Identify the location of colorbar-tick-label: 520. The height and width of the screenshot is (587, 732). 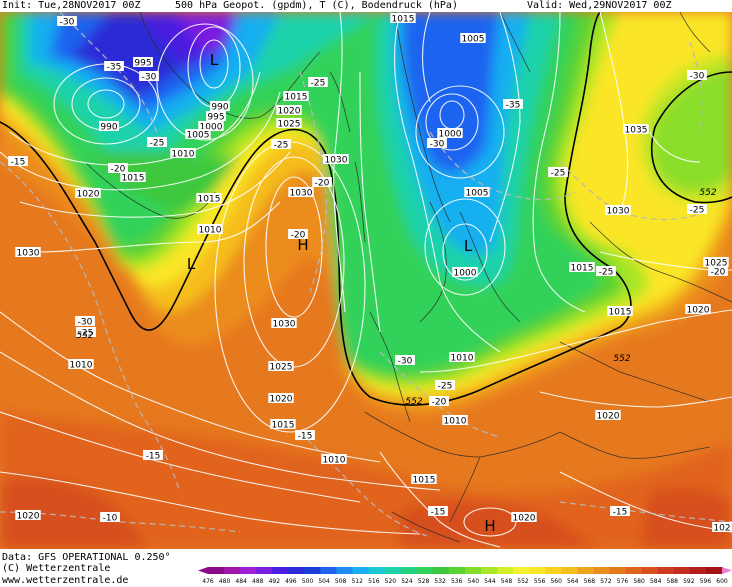
(391, 581).